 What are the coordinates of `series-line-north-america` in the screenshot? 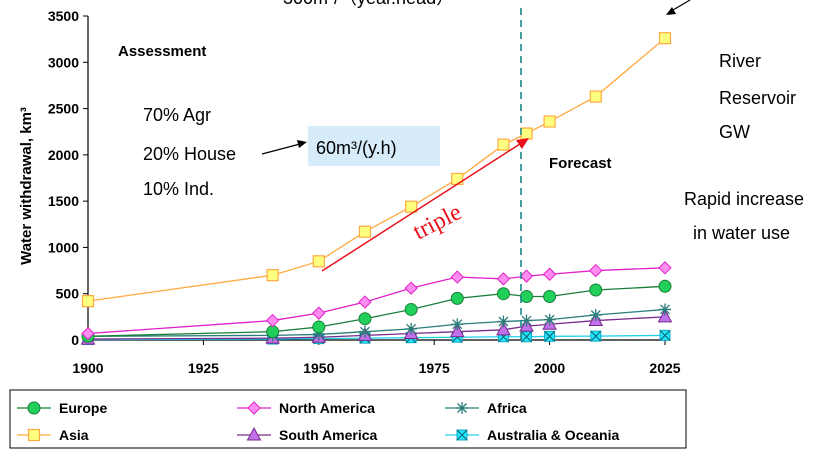 It's located at (376, 301).